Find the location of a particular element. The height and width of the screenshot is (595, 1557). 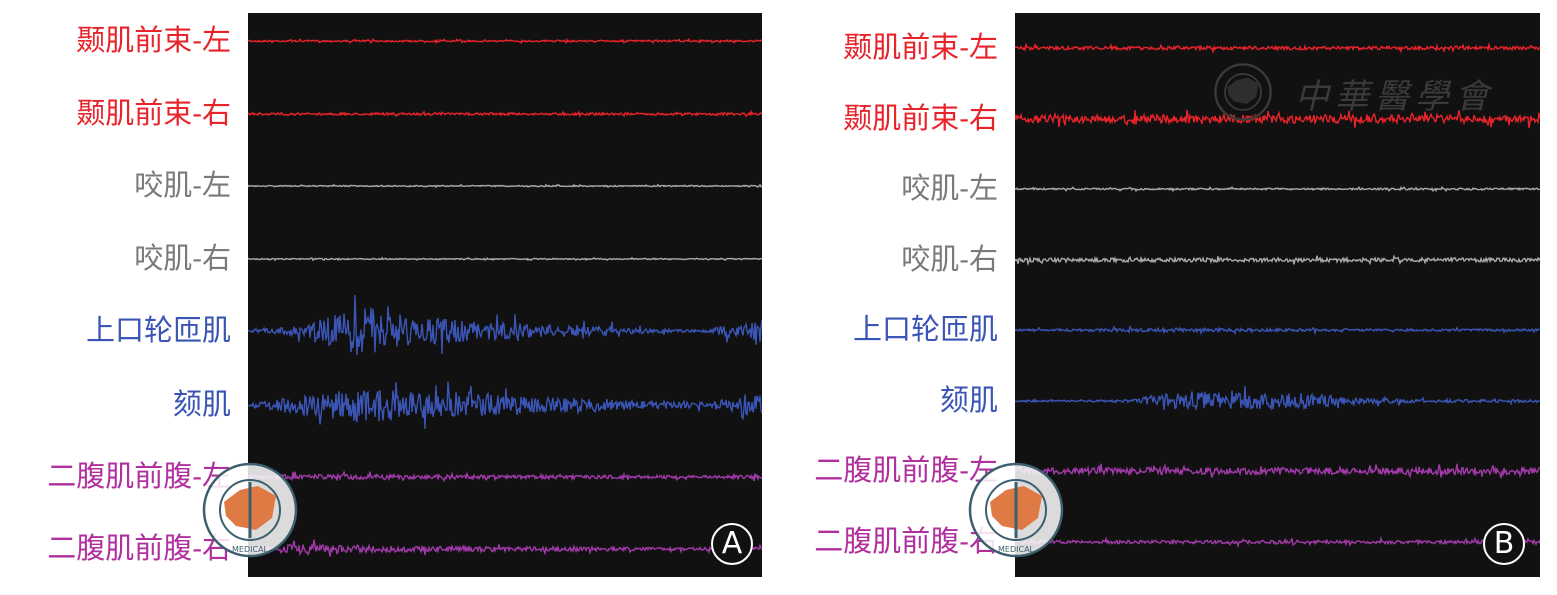

panel-label-b: B is located at coordinates (1504, 544).